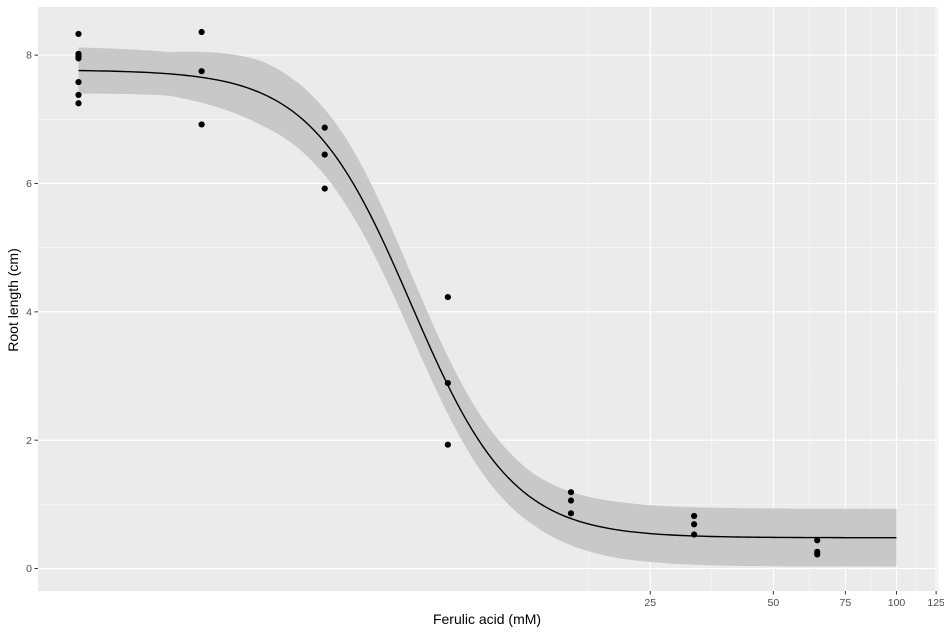  I want to click on y-axis-title: Root length (cm), so click(13, 299).